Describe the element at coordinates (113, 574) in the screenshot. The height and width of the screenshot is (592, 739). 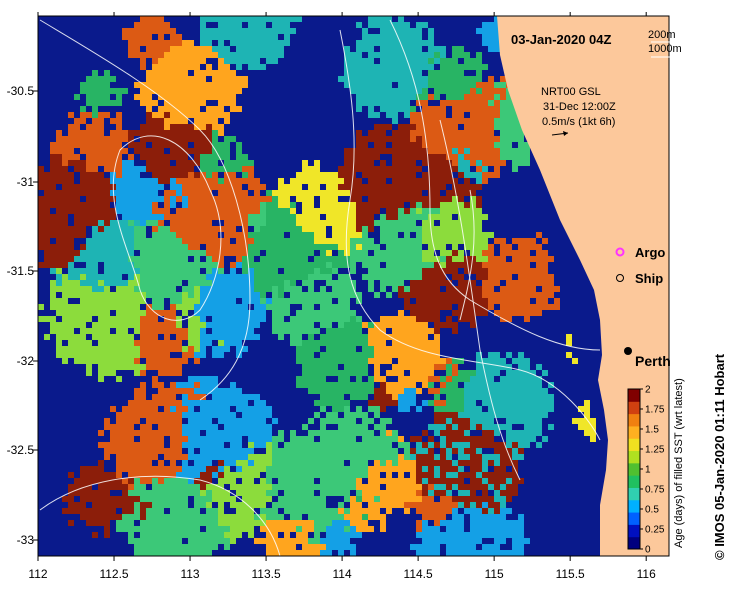
I see `x-tick-label: 112.5` at that location.